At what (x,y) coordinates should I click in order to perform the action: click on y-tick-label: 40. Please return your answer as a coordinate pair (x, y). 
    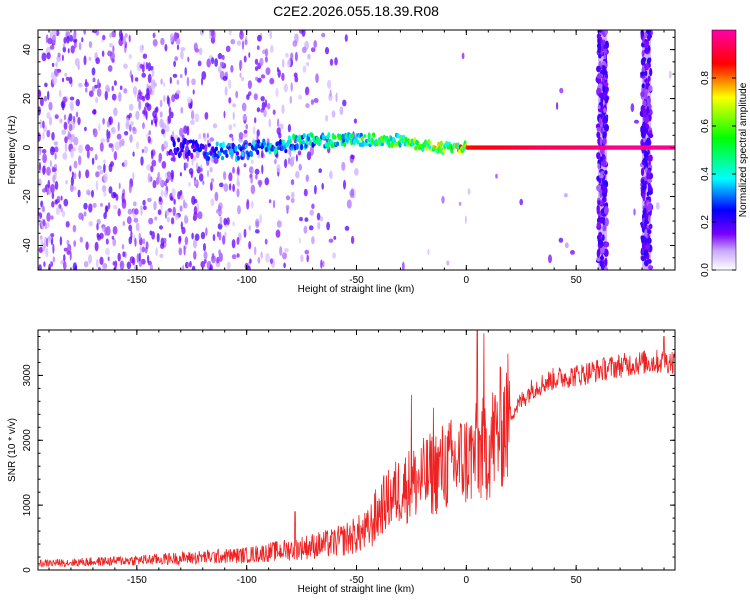
    Looking at the image, I should click on (27, 50).